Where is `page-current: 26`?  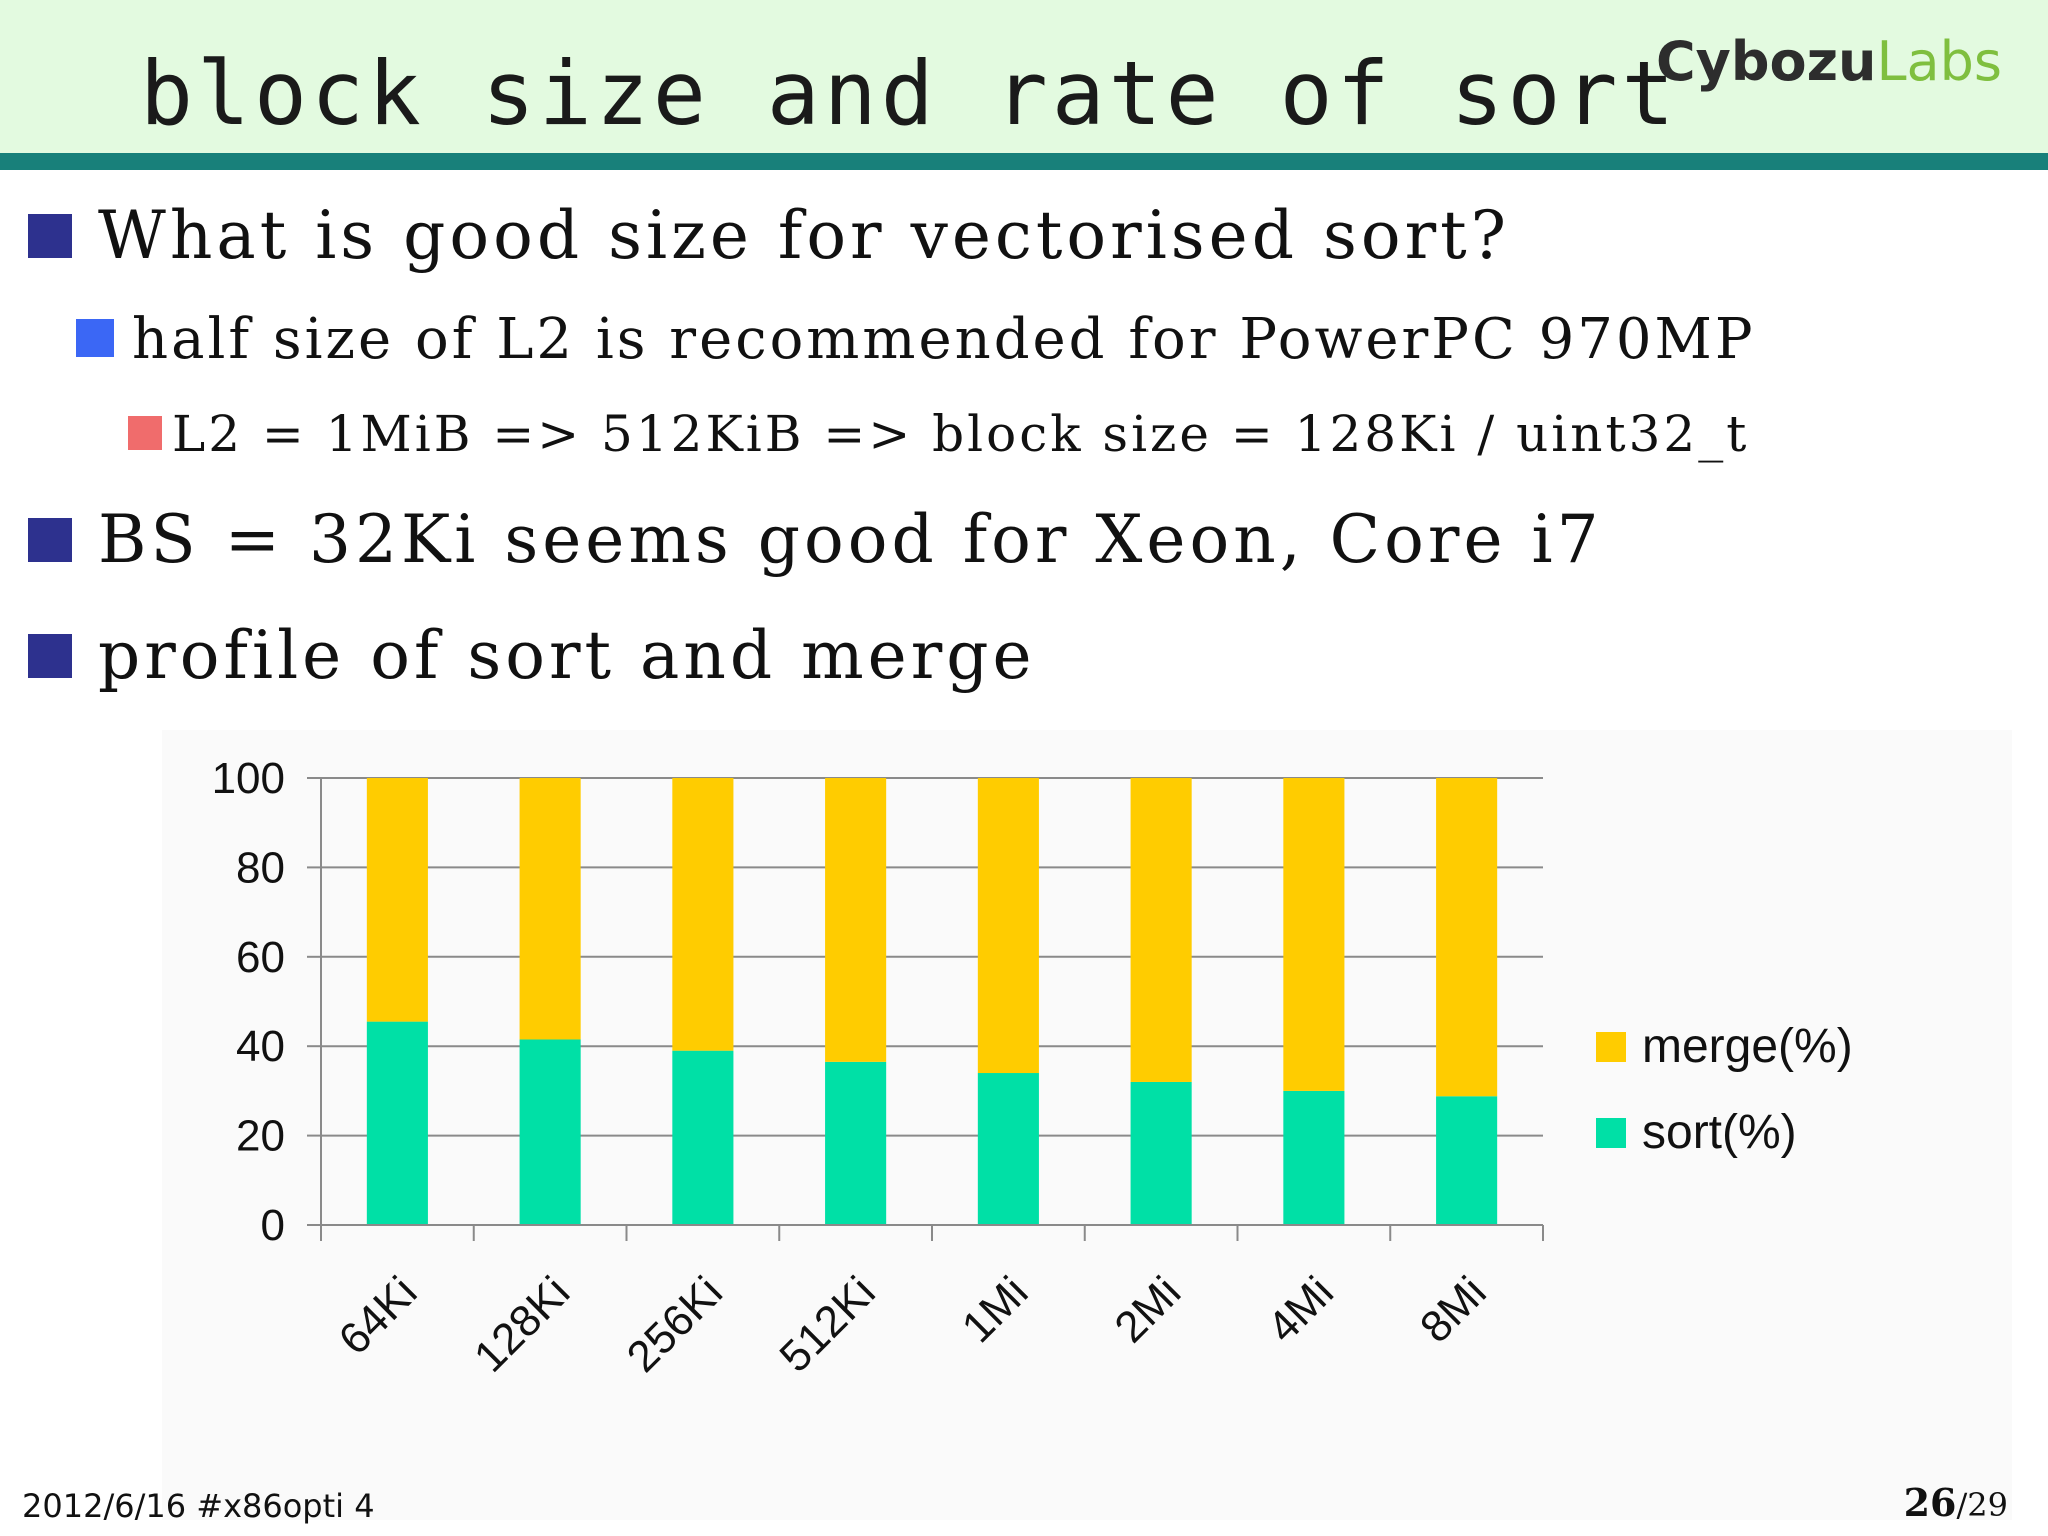
page-current: 26 is located at coordinates (1930, 1502).